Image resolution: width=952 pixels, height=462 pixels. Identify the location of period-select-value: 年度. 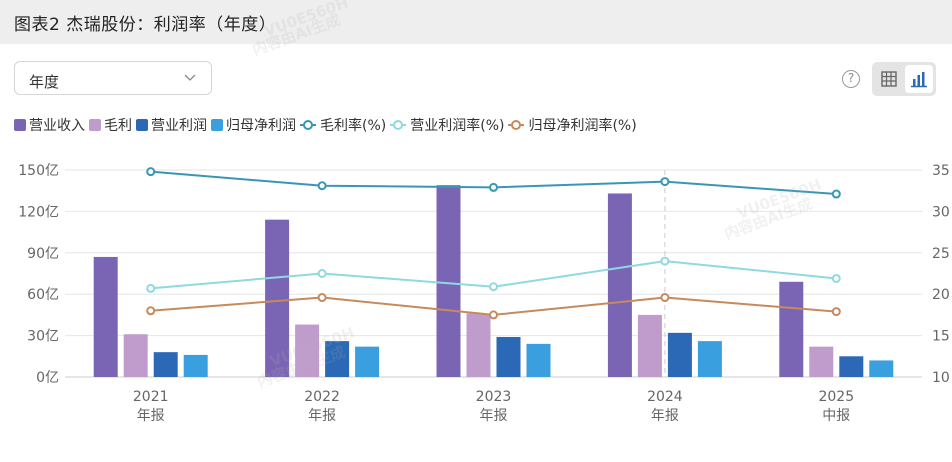
(44, 82).